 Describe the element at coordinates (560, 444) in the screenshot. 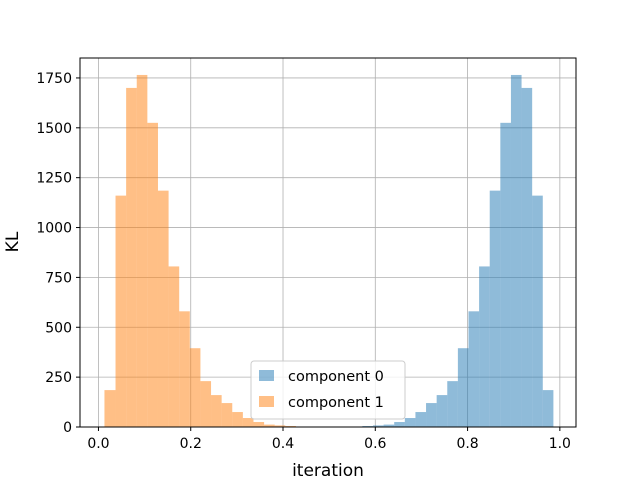

I see `x-tick-label: 1.0` at that location.